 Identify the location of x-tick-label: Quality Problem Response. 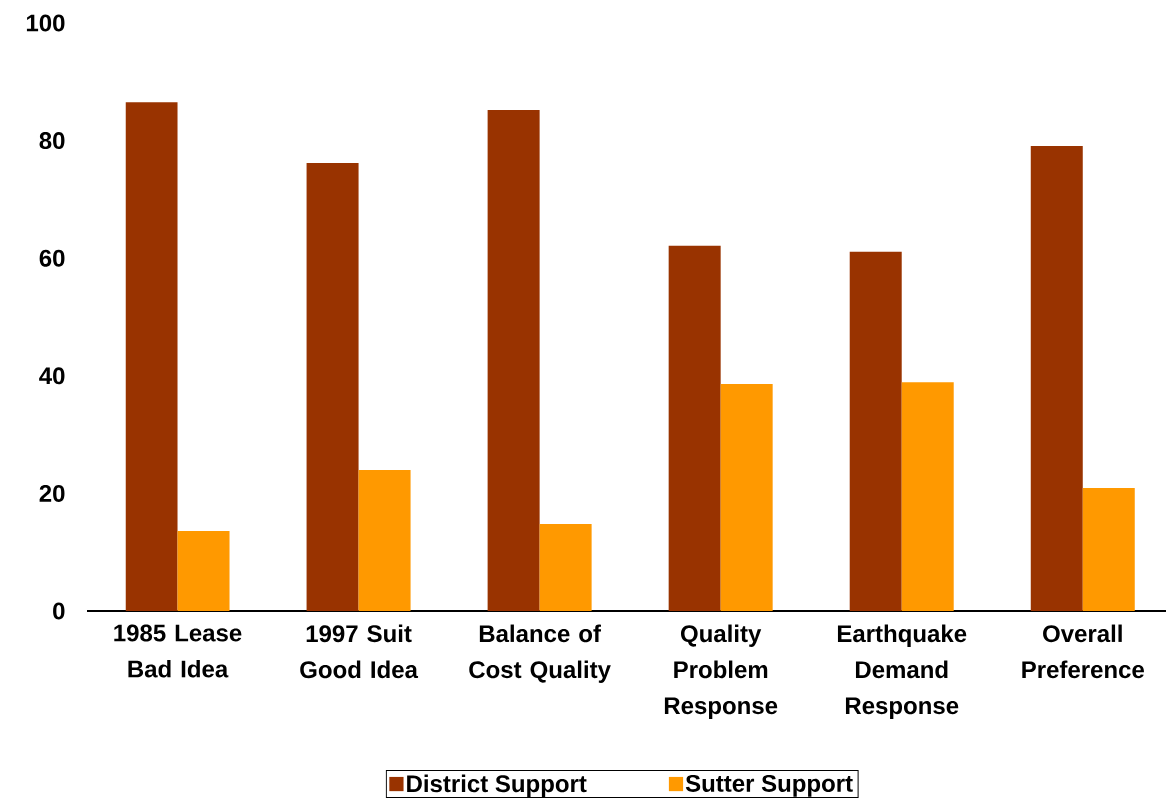
(721, 671).